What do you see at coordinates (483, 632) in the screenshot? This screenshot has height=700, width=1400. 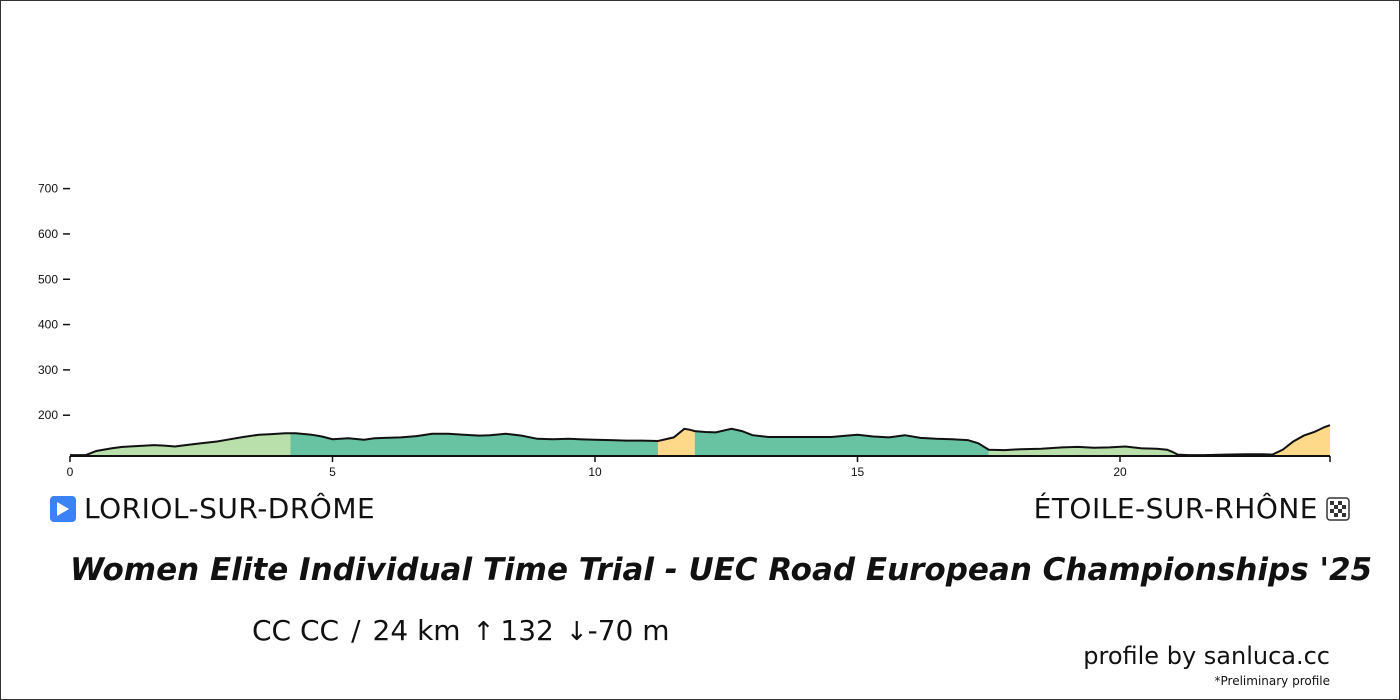 I see `up-arrow-icon: ↑` at bounding box center [483, 632].